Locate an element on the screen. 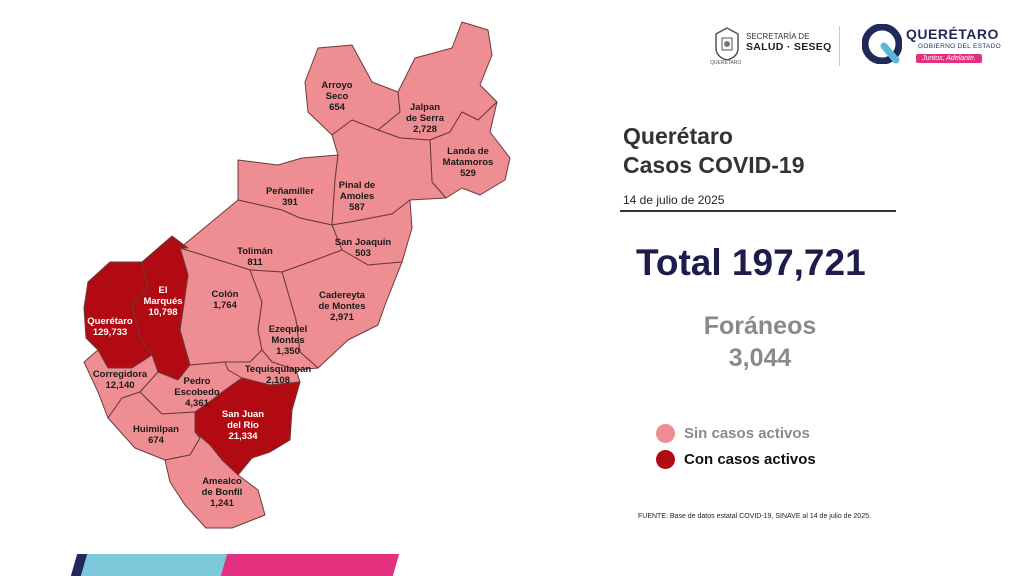 This screenshot has height=576, width=1024. region-cadereyta is located at coordinates (342, 309).